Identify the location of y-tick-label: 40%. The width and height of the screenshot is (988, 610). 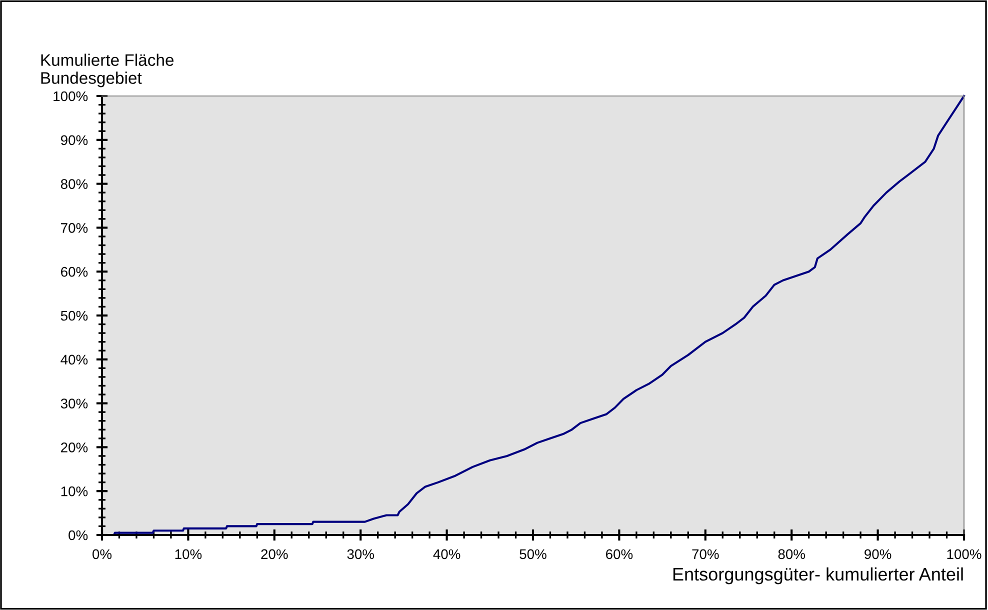
(74, 359).